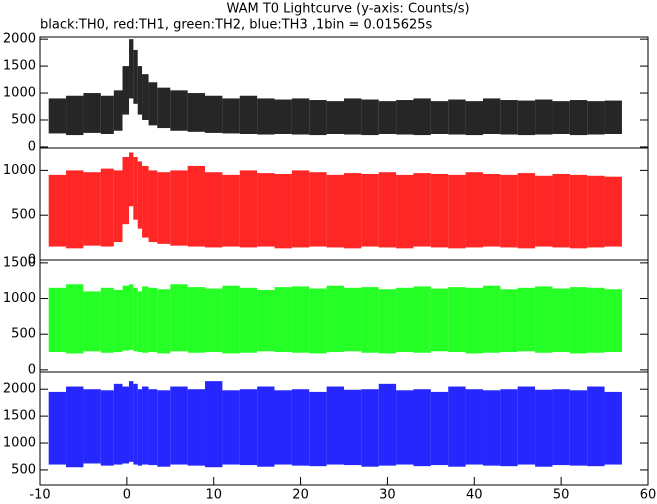 This screenshot has width=657, height=504. I want to click on x-tick-label: 60, so click(648, 495).